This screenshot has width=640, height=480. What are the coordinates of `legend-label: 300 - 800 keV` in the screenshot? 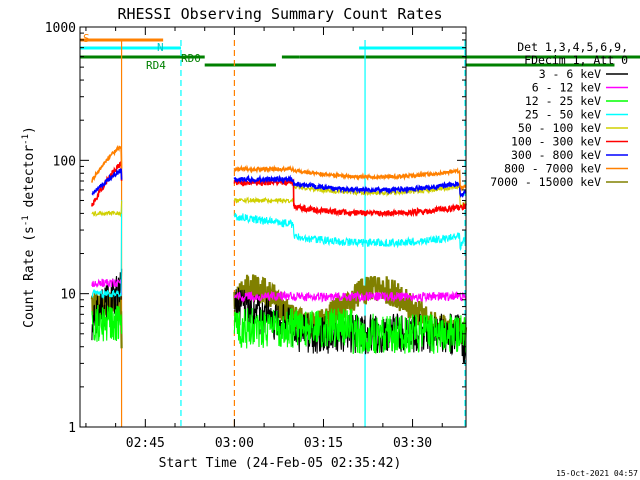 It's located at (556, 155).